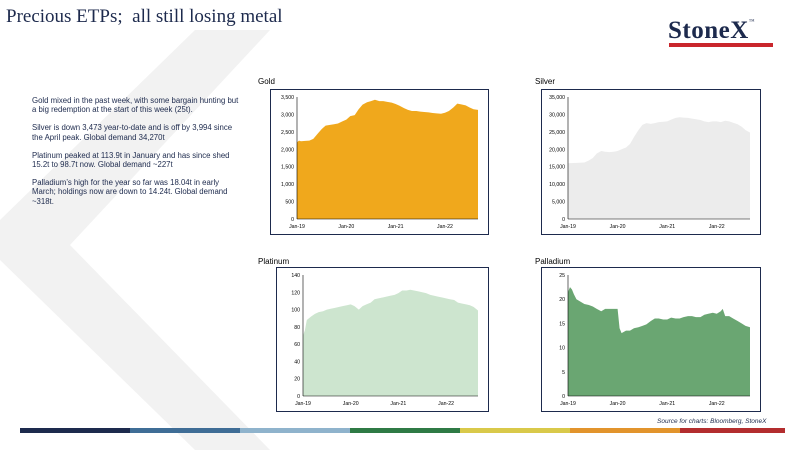 The image size is (800, 450). I want to click on logo-underline, so click(721, 45).